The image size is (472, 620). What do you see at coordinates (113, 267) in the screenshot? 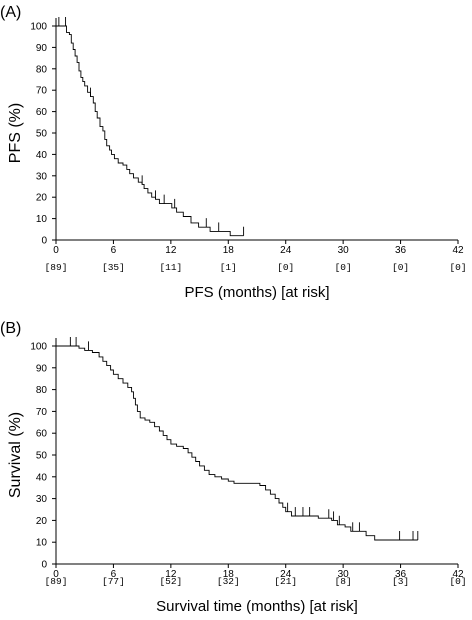
I see `at-risk-count: [35]` at bounding box center [113, 267].